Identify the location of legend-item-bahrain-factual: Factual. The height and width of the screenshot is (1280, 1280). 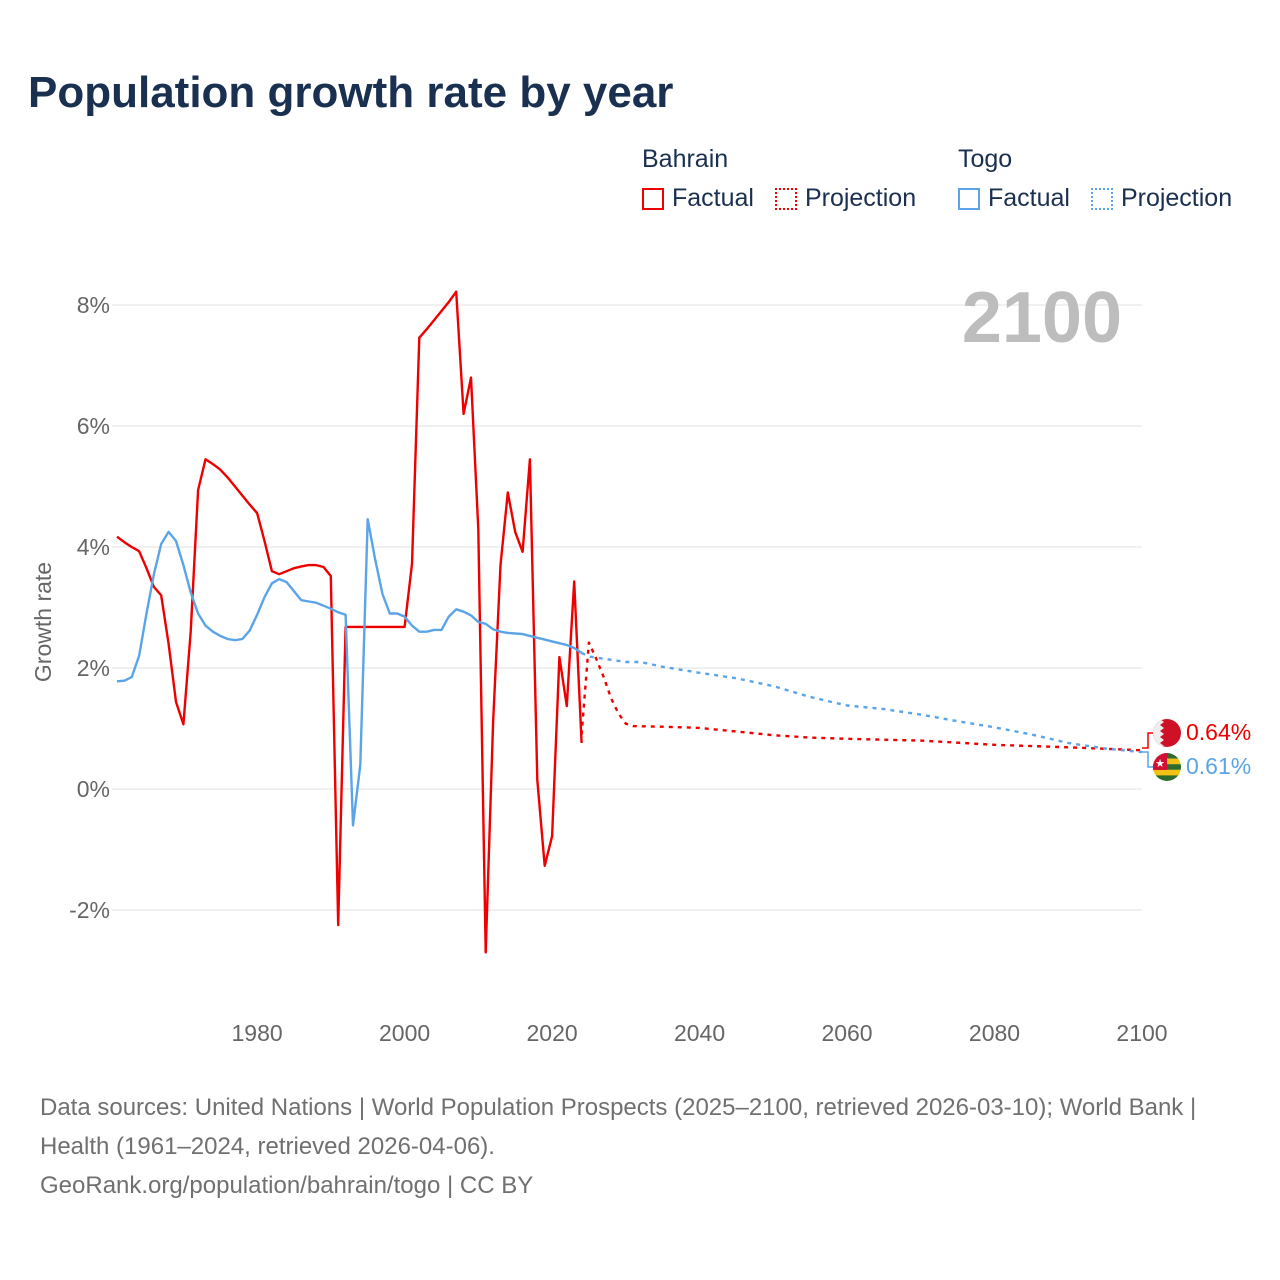
(698, 198).